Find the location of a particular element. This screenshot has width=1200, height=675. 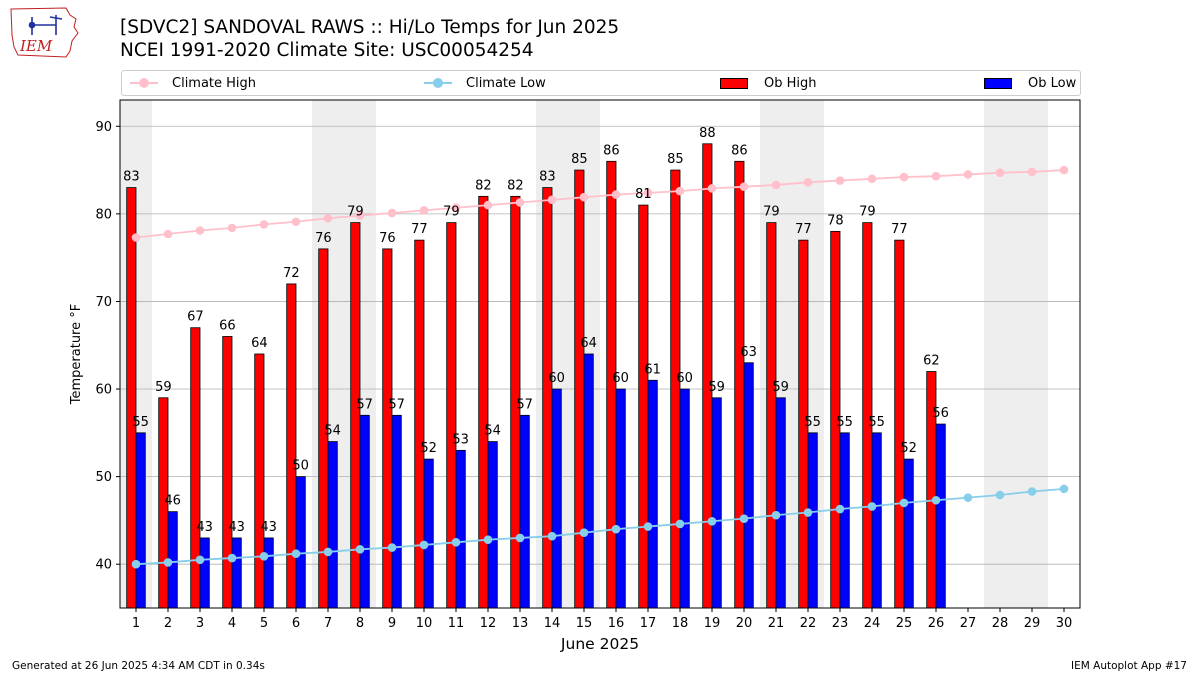

x-tick-label: 29 is located at coordinates (1032, 623).